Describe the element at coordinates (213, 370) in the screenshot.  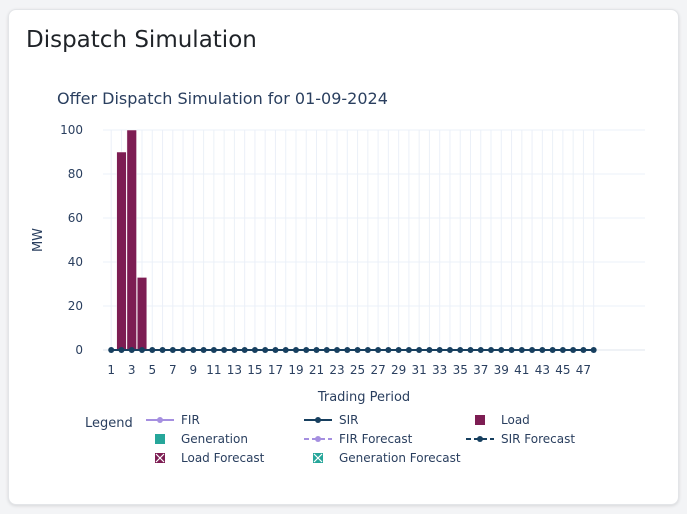
I see `x-tick-label: 11` at that location.